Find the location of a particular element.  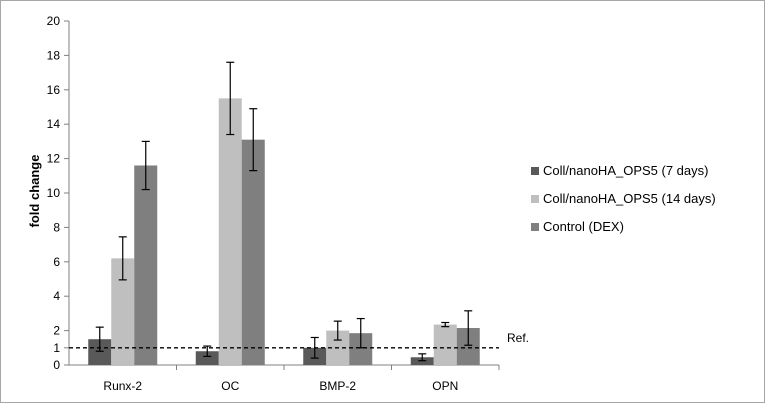

y-tick-label: 14 is located at coordinates (54, 124).